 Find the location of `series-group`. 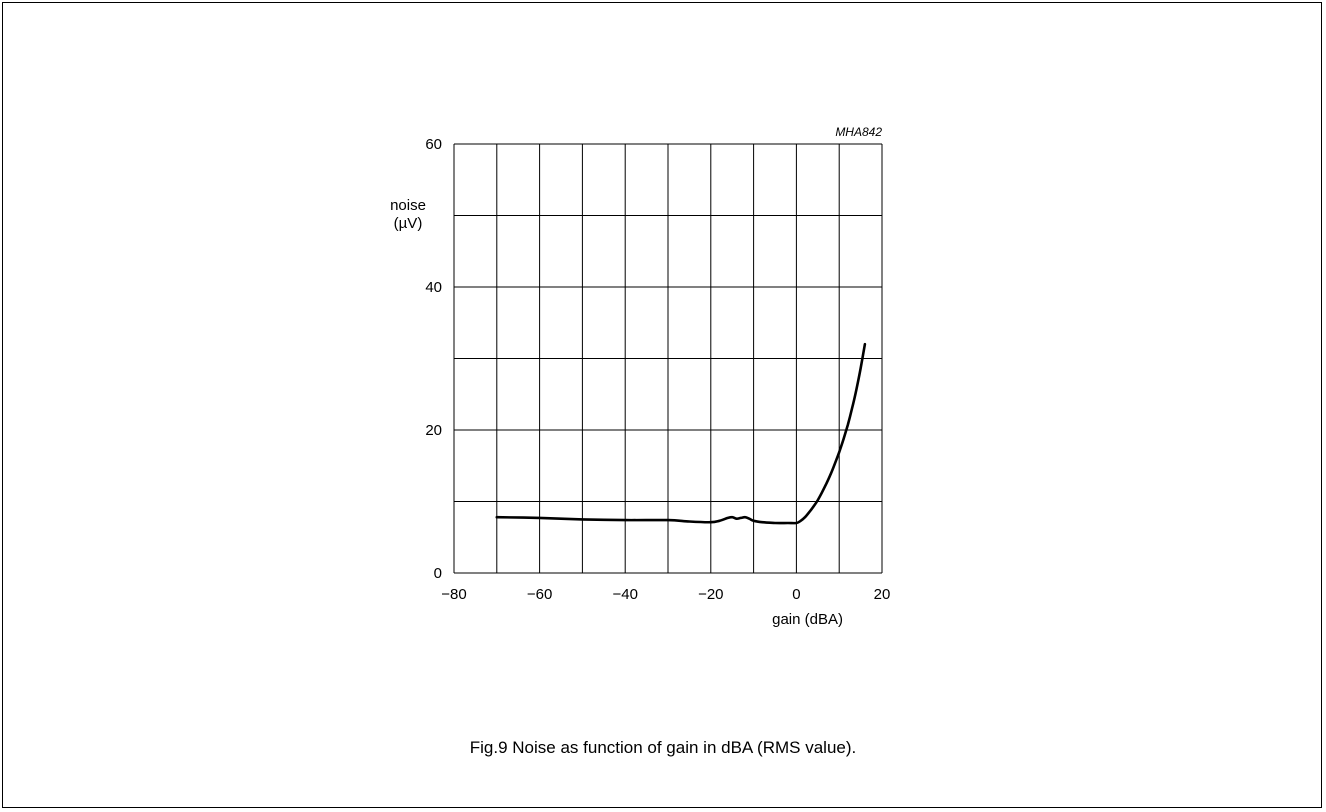

series-group is located at coordinates (681, 433).